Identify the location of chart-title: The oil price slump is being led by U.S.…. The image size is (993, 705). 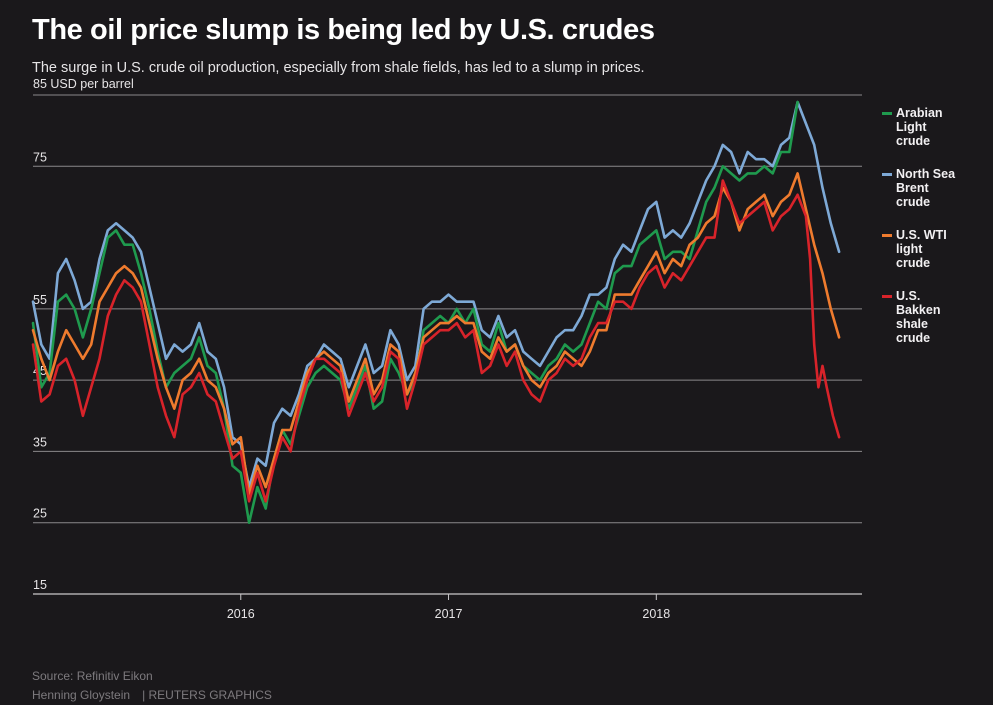
(343, 30).